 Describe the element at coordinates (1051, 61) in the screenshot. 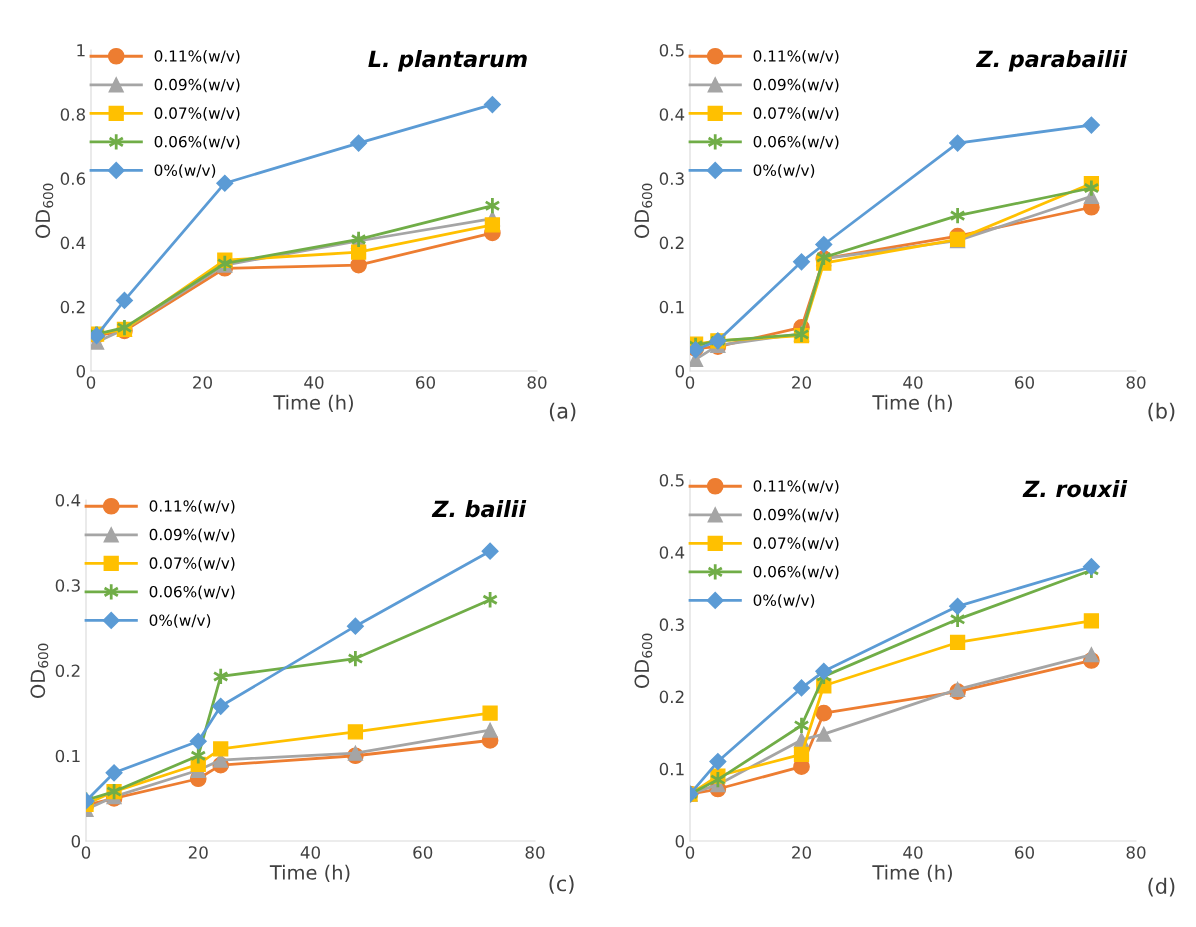

I see `chart-title: Z. parabailii` at that location.